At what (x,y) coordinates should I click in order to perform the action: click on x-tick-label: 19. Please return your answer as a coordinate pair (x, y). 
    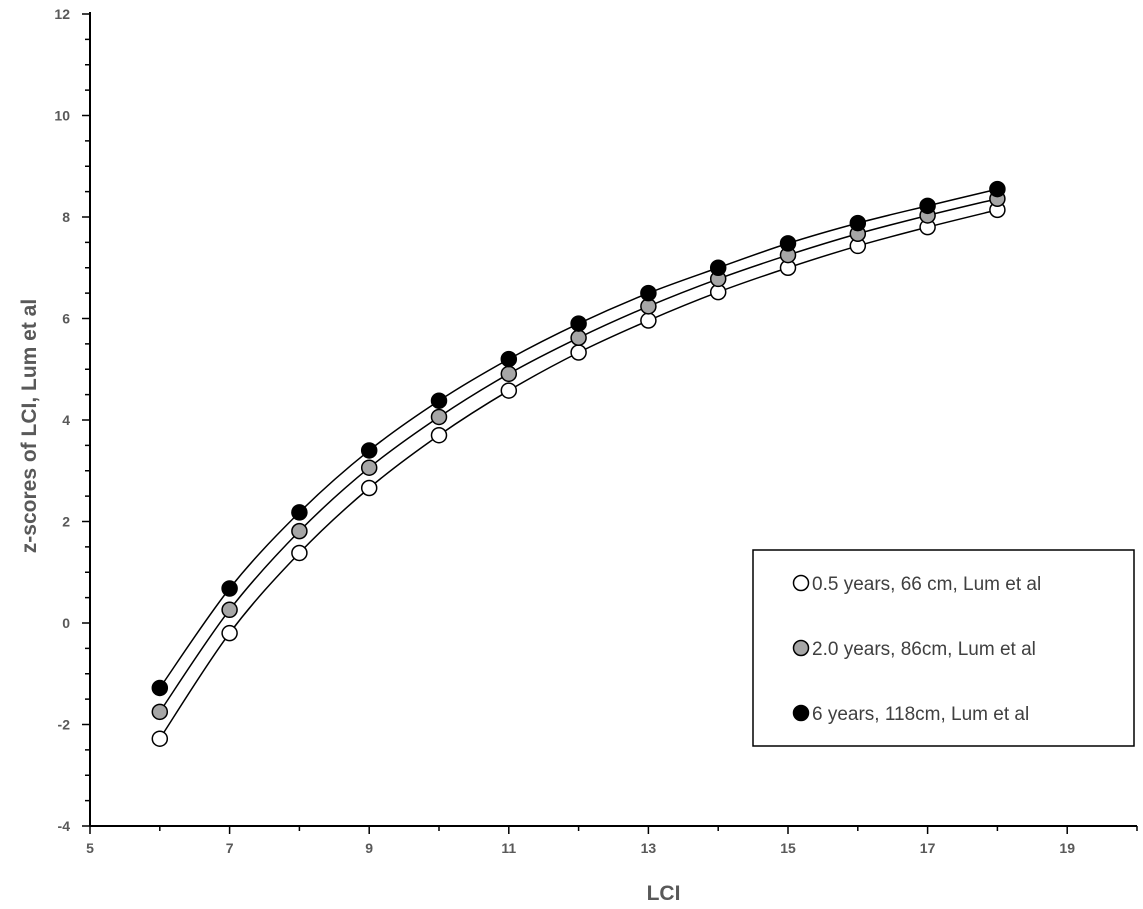
    Looking at the image, I should click on (1067, 848).